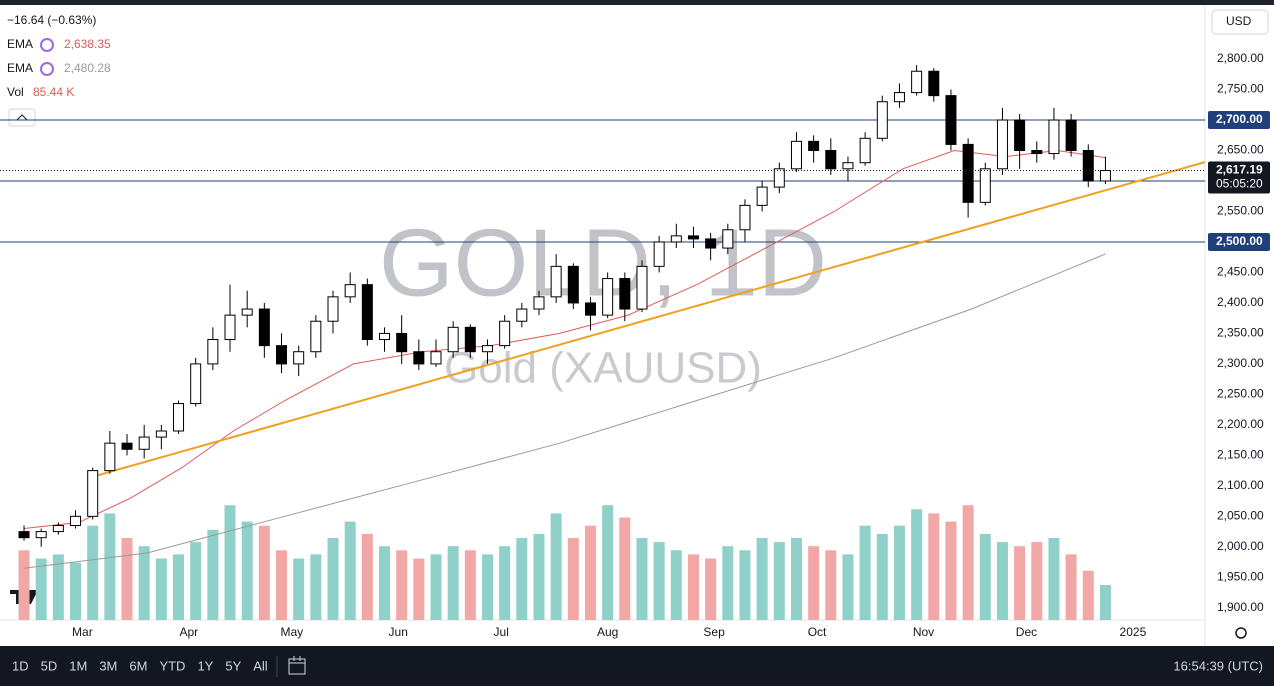 The height and width of the screenshot is (686, 1274). Describe the element at coordinates (1240, 150) in the screenshot. I see `y-tick-label: 2,650.00` at that location.